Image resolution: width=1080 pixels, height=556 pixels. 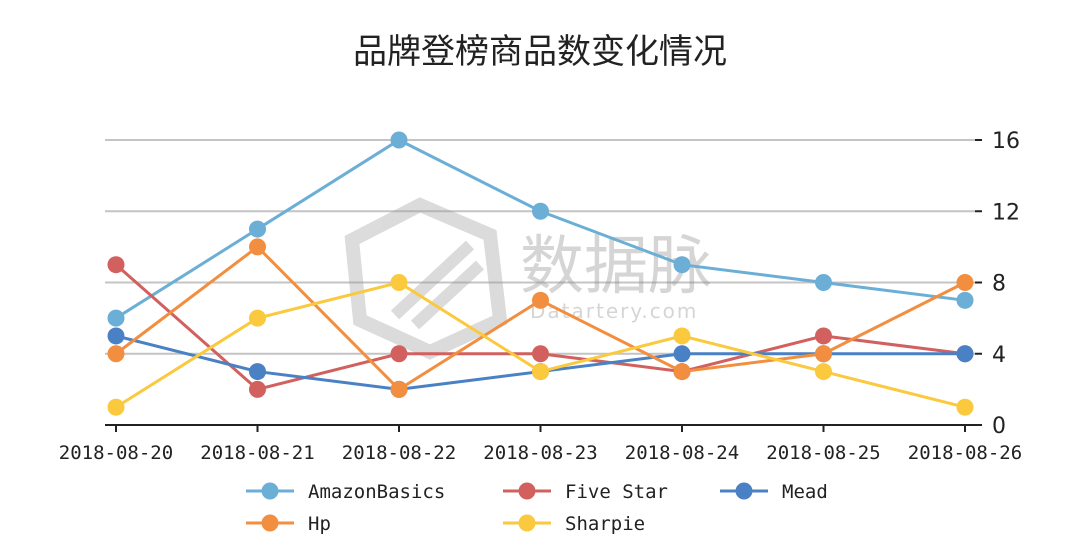 What do you see at coordinates (805, 492) in the screenshot?
I see `legend-label: Mead` at bounding box center [805, 492].